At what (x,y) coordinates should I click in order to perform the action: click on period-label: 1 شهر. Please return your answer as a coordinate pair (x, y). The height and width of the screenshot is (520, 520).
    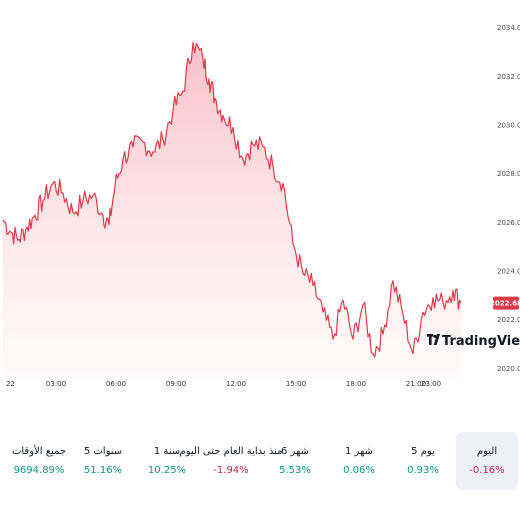
    Looking at the image, I should click on (359, 451).